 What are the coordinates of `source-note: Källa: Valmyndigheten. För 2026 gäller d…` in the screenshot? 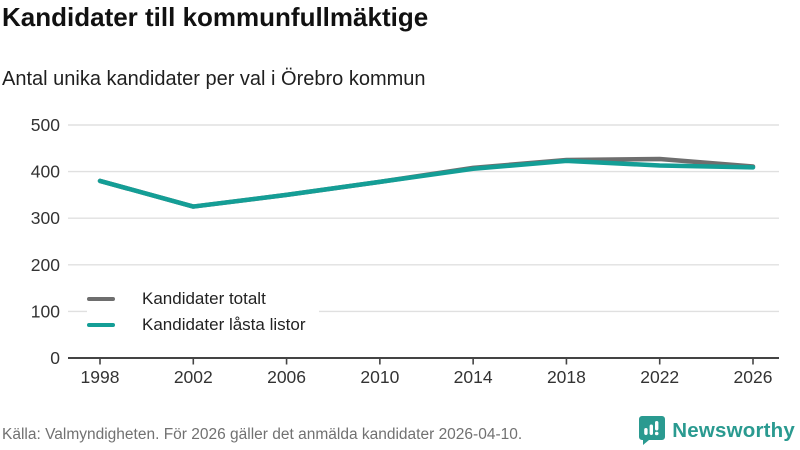 It's located at (262, 434).